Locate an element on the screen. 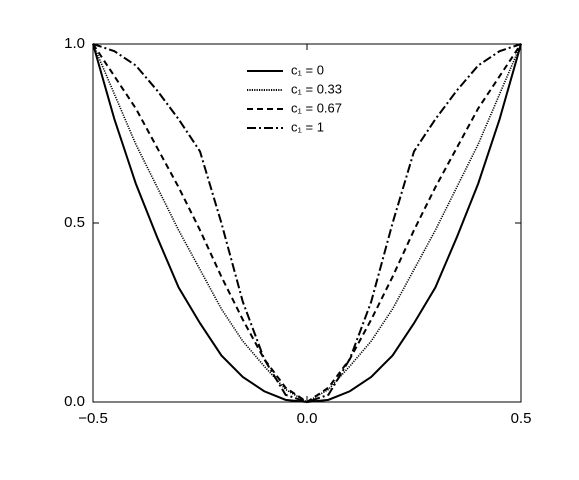 The width and height of the screenshot is (579, 480). y-tick-label: 1.0 is located at coordinates (74, 43).